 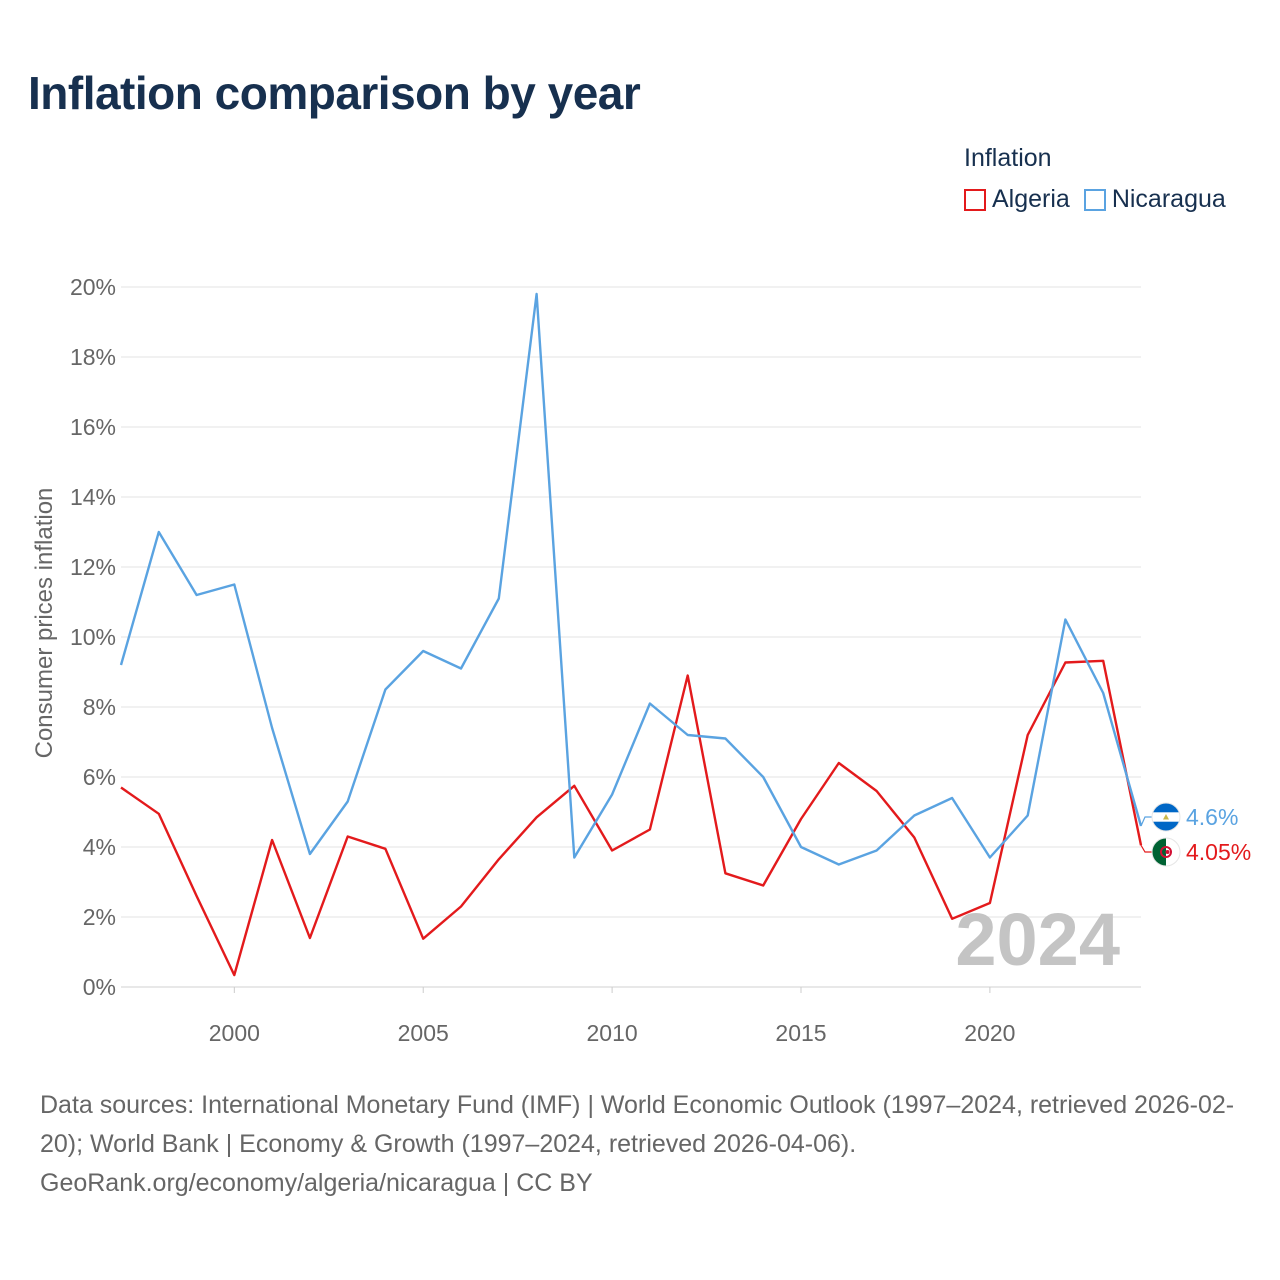 What do you see at coordinates (1166, 817) in the screenshot?
I see `flag-icon-nicaragua` at bounding box center [1166, 817].